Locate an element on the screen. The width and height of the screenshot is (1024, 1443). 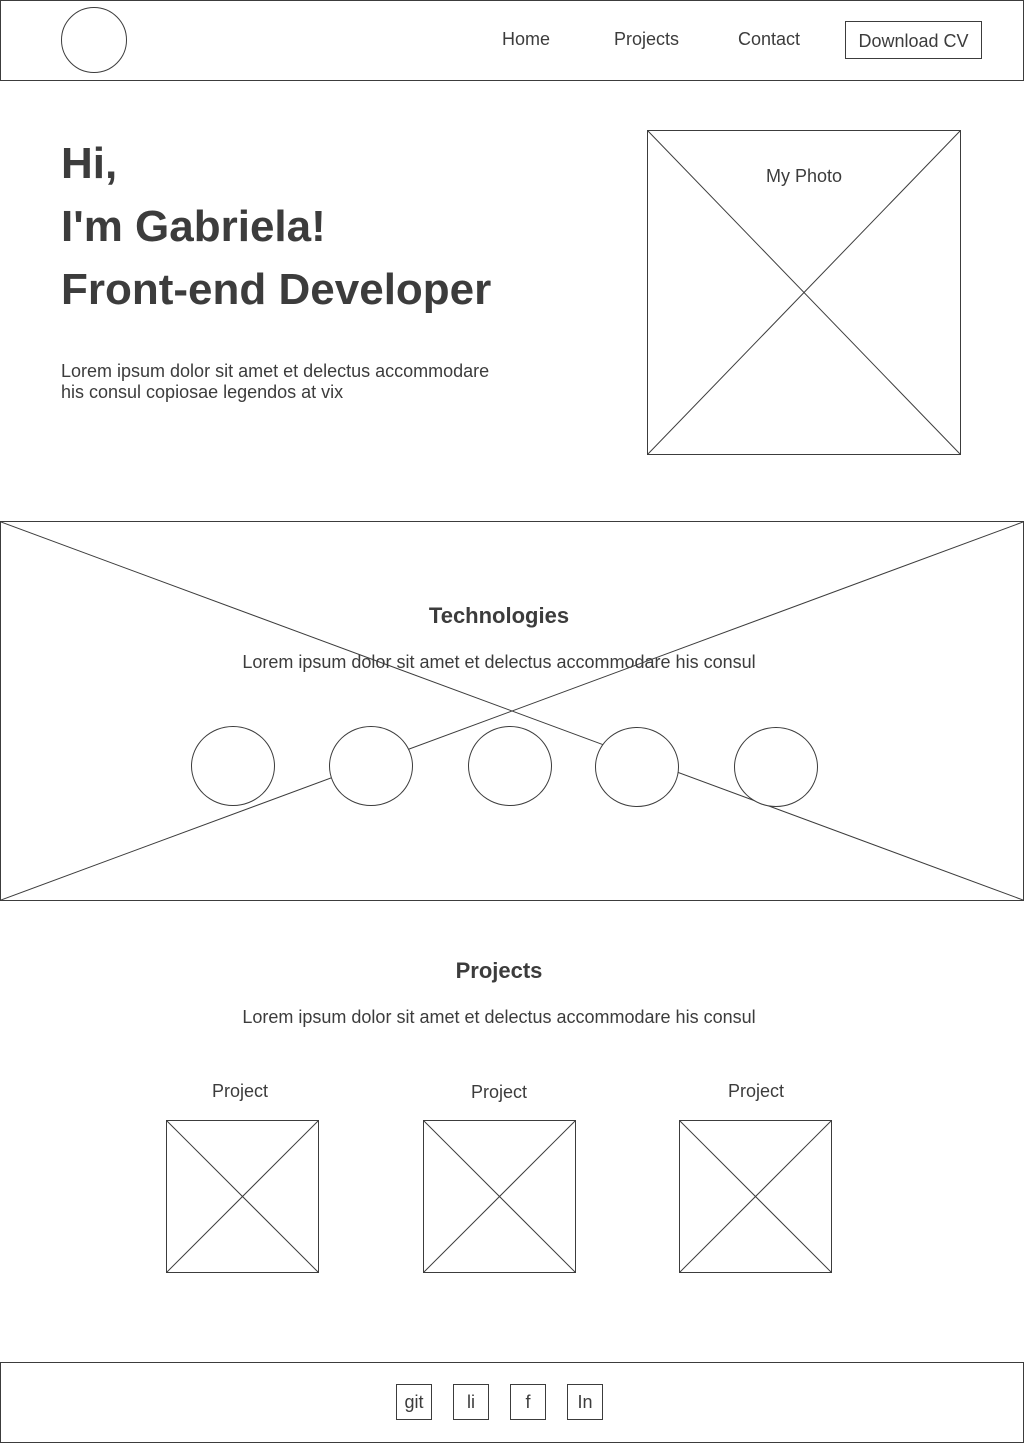
profile-photo-placeholder: My Photo is located at coordinates (804, 292).